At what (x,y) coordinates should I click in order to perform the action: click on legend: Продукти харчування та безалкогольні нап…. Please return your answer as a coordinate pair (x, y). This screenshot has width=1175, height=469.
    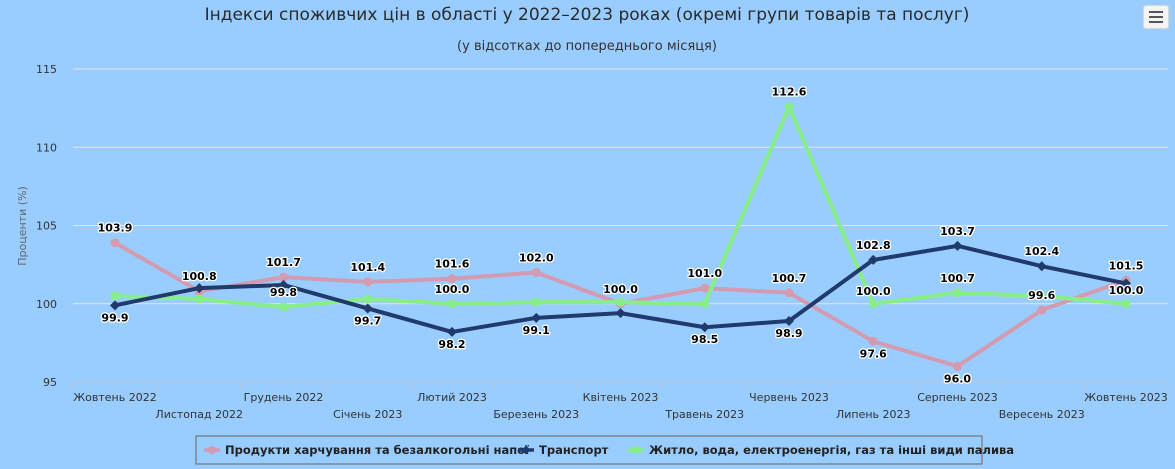
    Looking at the image, I should click on (604, 450).